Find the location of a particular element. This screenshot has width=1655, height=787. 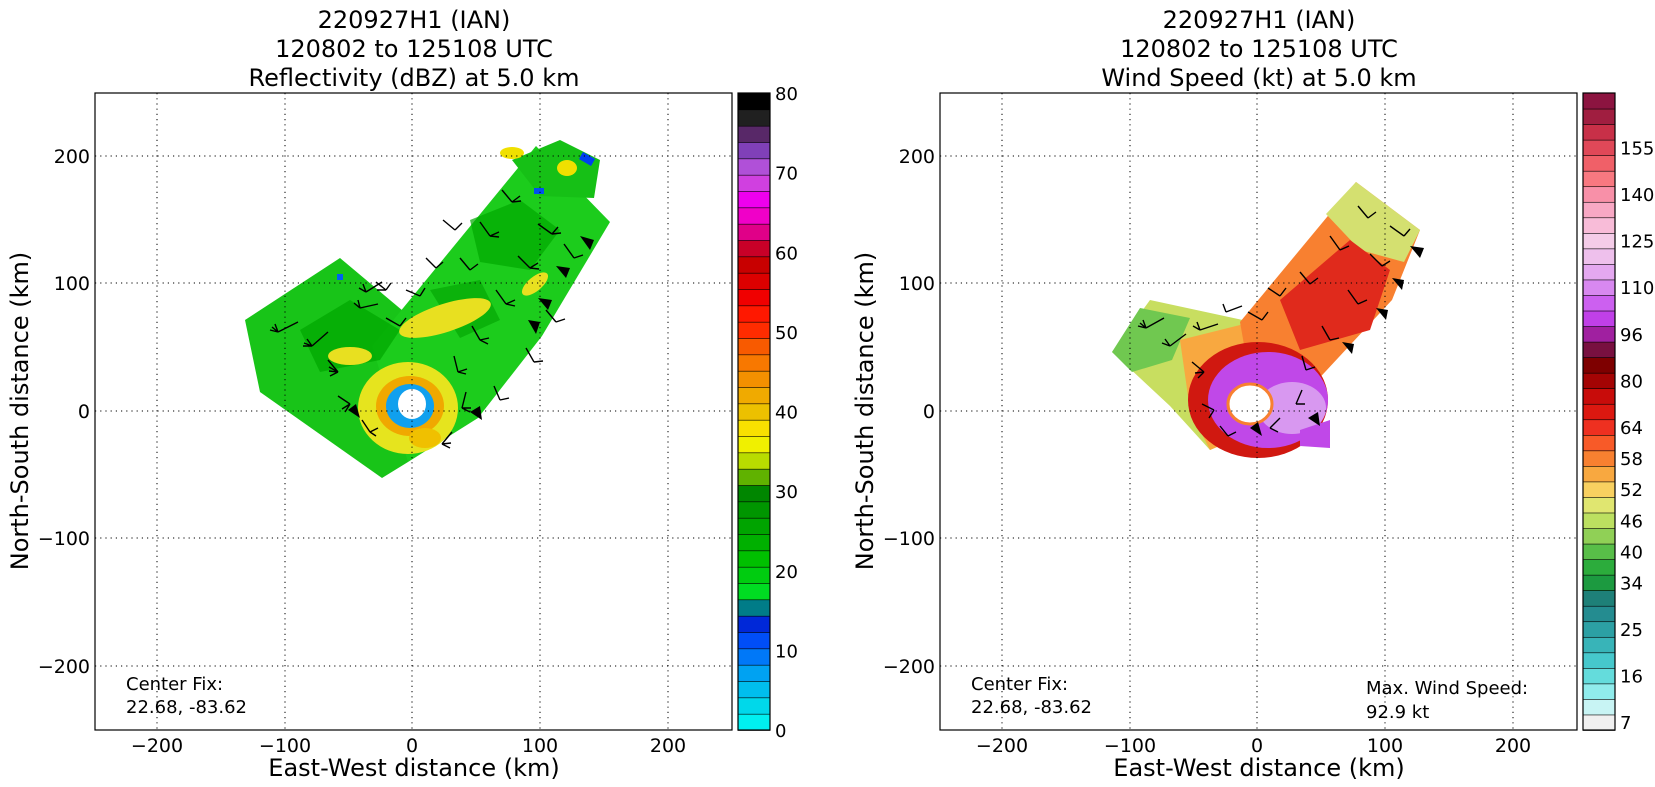

max-wind-speed-label: Max. Wind Speed: is located at coordinates (1447, 688).